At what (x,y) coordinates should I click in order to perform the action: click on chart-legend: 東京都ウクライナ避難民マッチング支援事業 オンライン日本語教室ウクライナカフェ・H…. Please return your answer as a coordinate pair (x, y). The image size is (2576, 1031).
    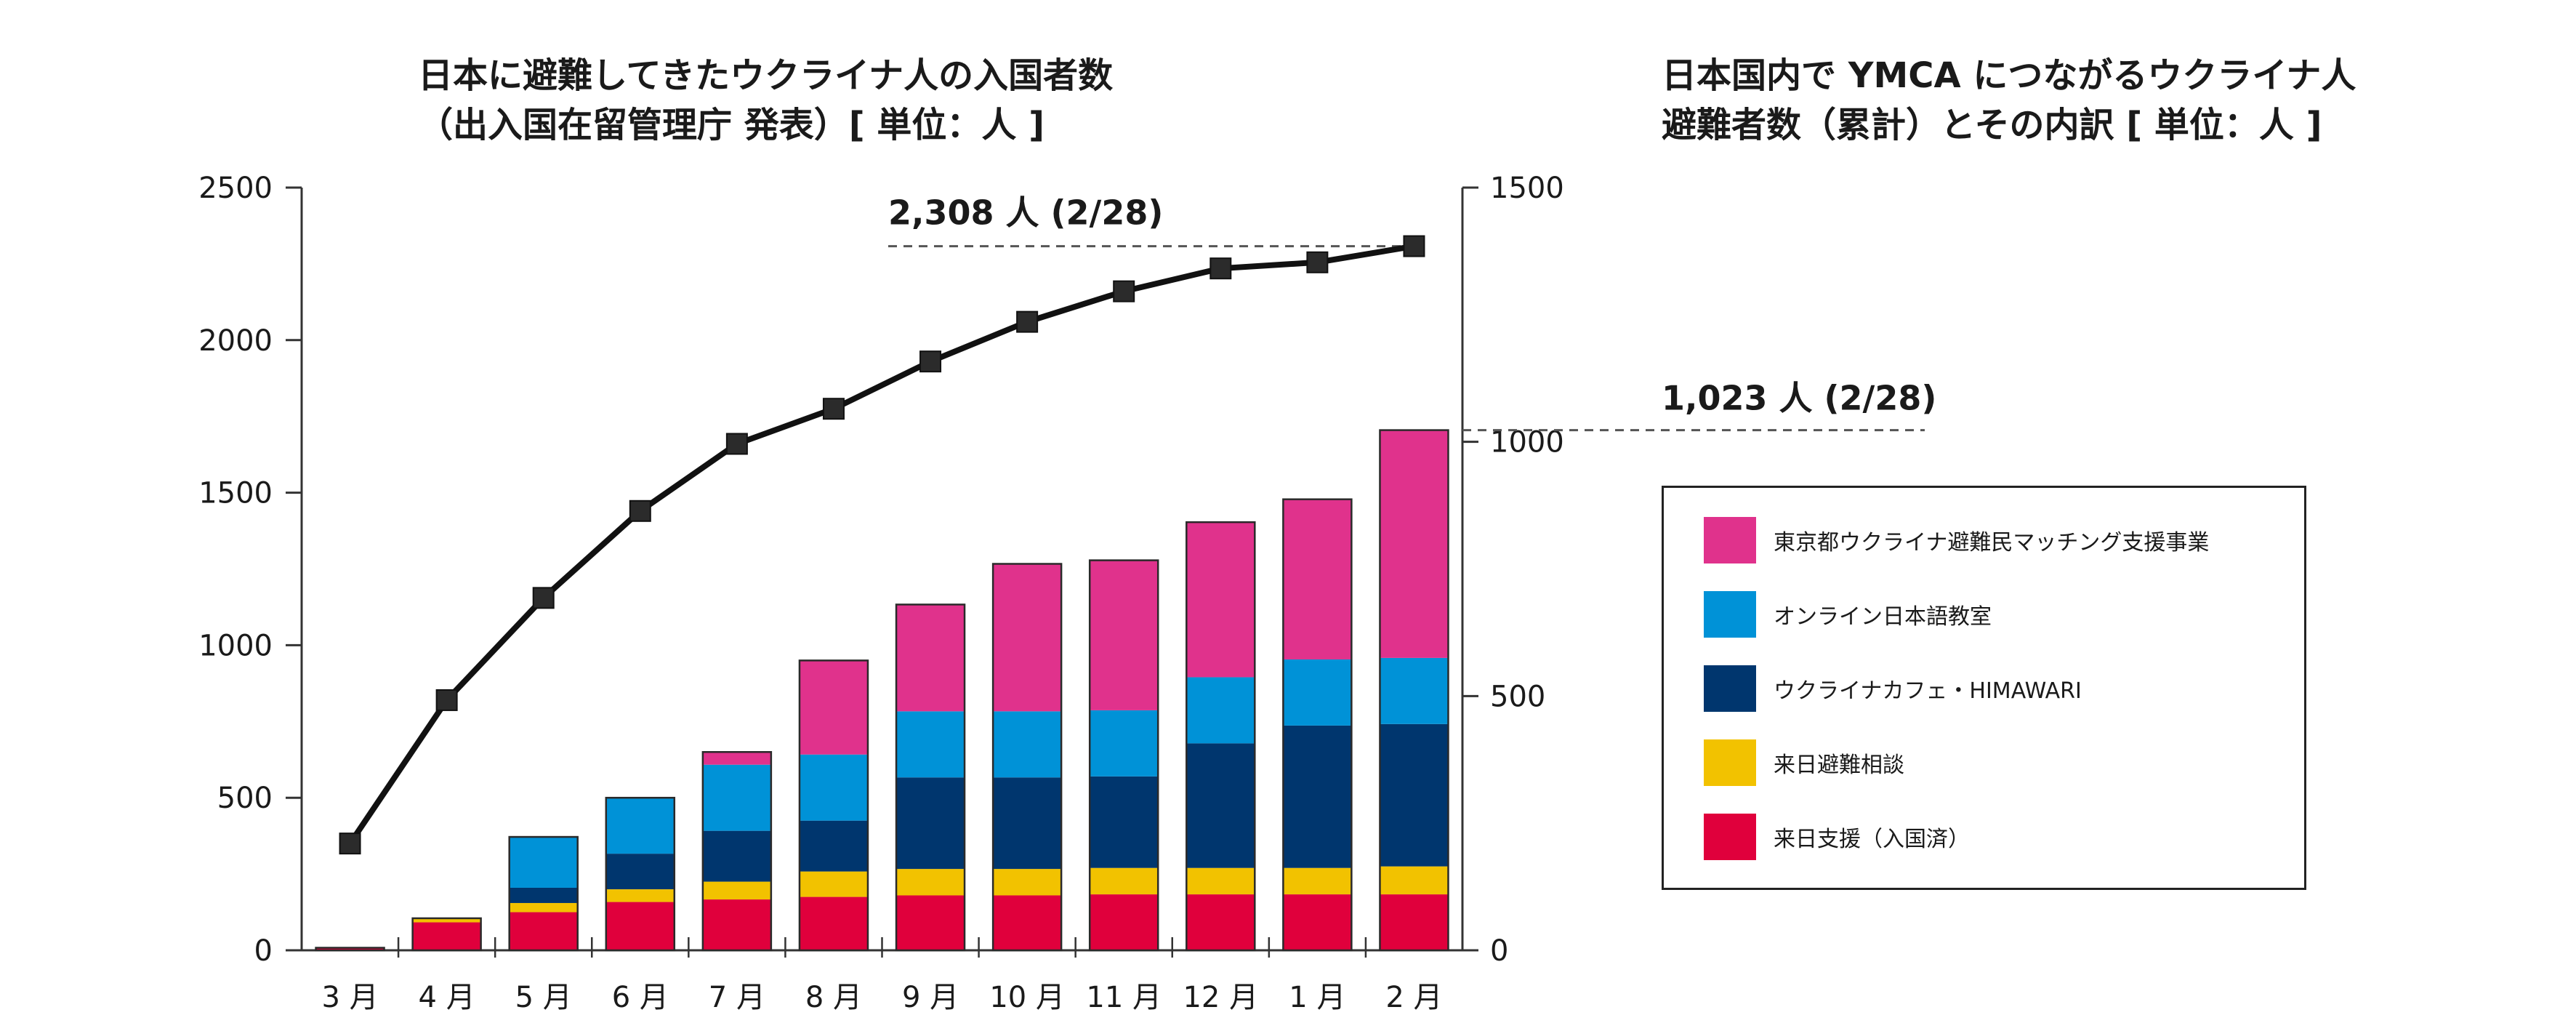
    Looking at the image, I should click on (1984, 688).